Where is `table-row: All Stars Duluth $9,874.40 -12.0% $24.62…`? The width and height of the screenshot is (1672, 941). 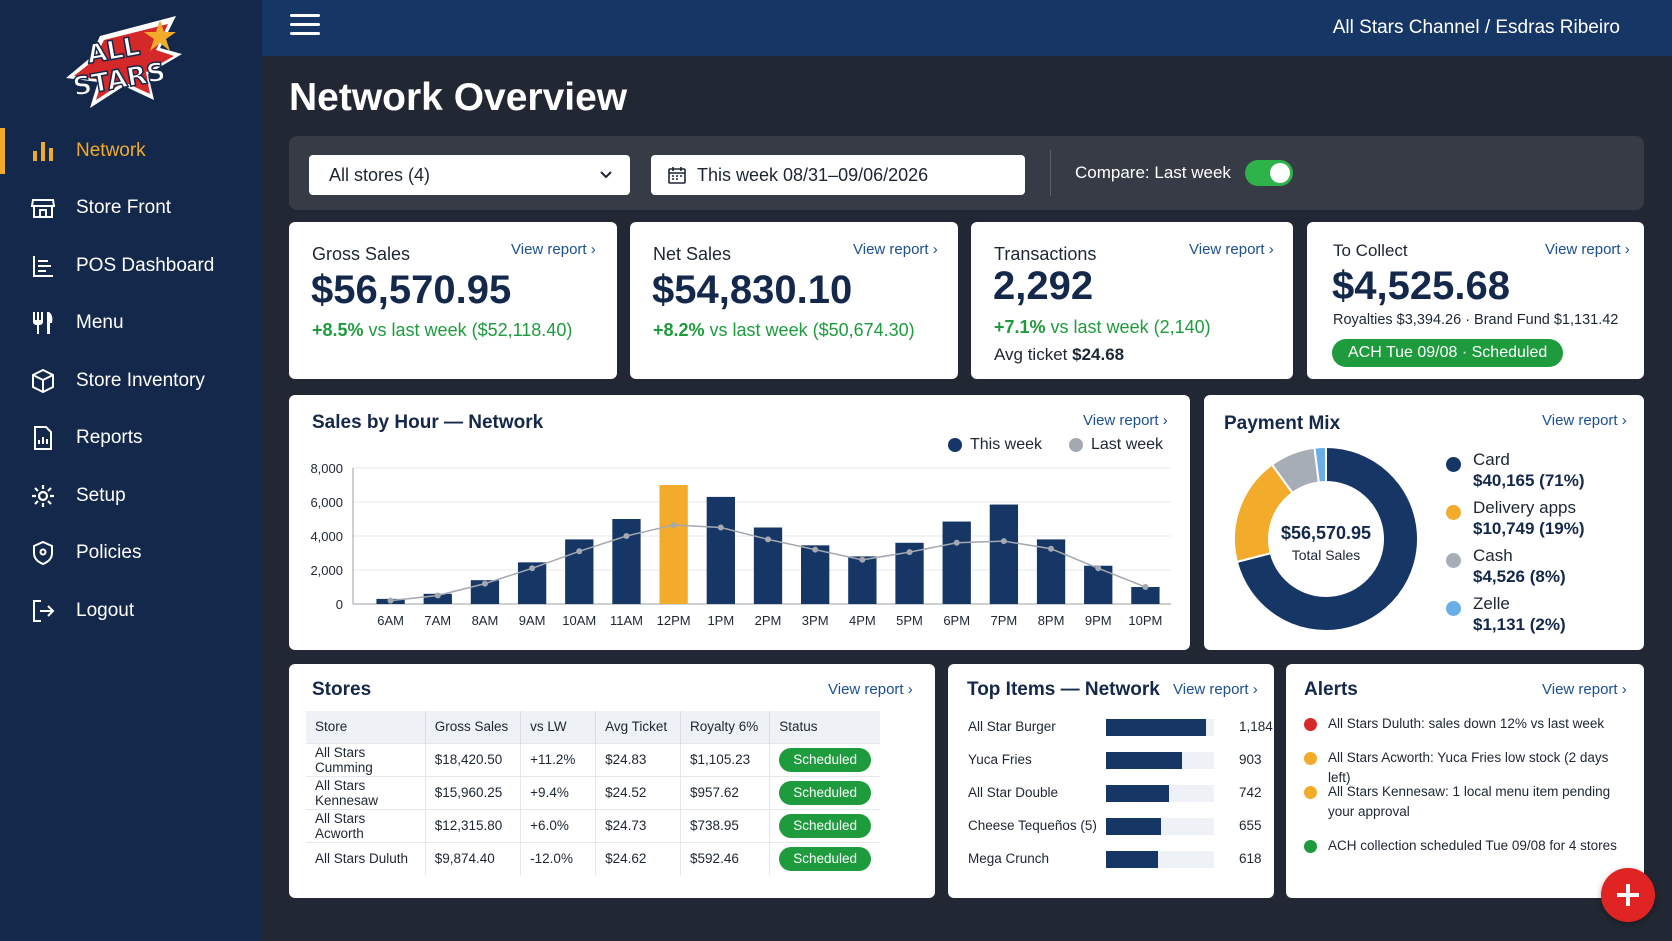 table-row: All Stars Duluth $9,874.40 -12.0% $24.62… is located at coordinates (593, 858).